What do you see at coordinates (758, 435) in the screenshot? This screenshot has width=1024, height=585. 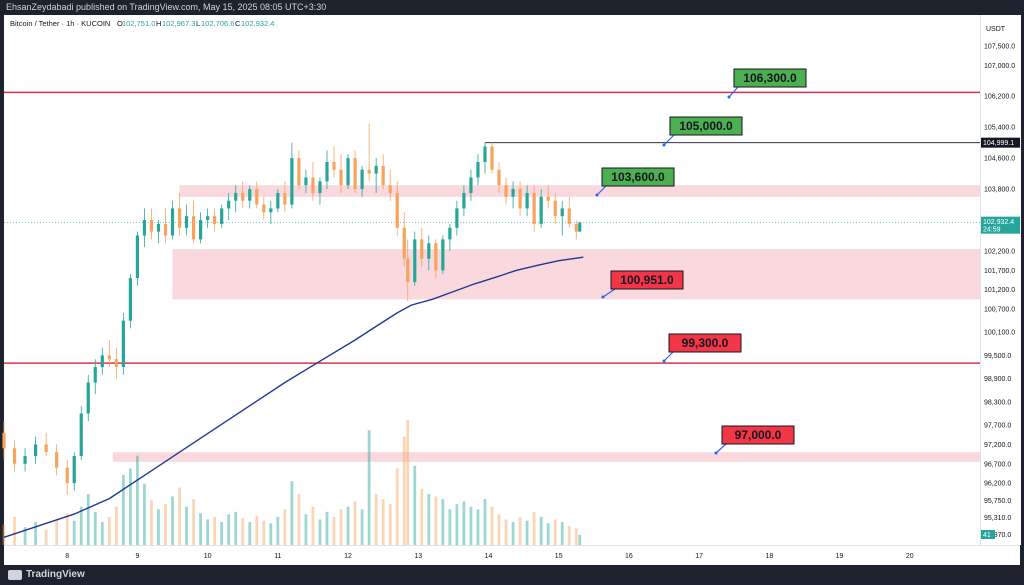 I see `callout-label-5: 97,000.0` at bounding box center [758, 435].